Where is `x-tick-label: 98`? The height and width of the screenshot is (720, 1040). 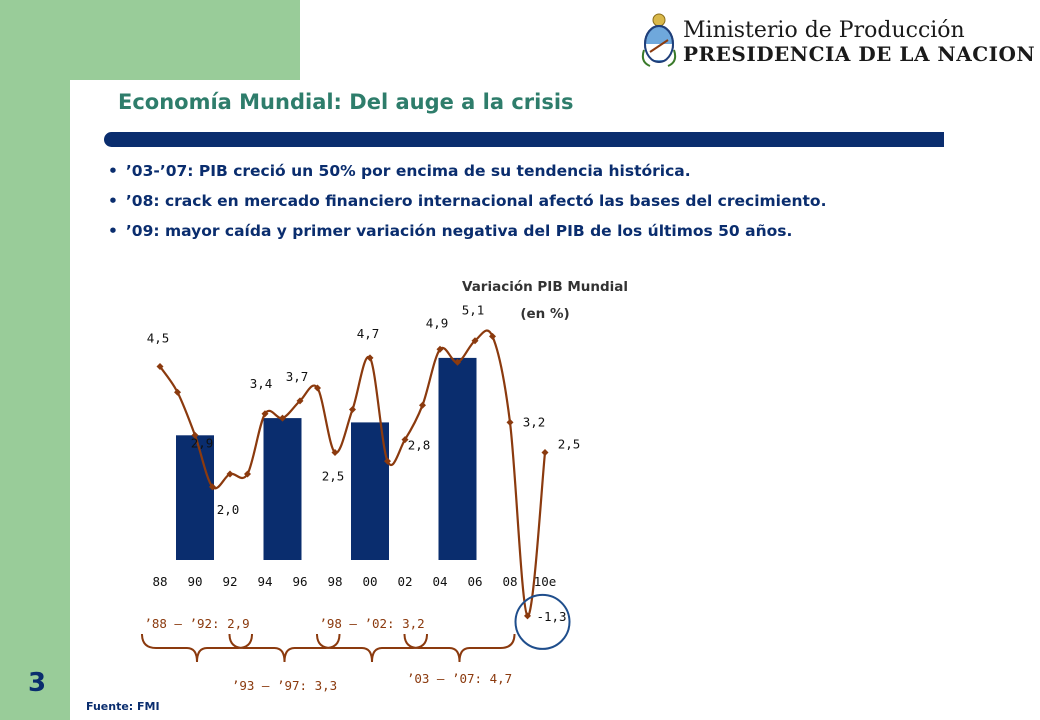
x-tick-label: 98 is located at coordinates (334, 581).